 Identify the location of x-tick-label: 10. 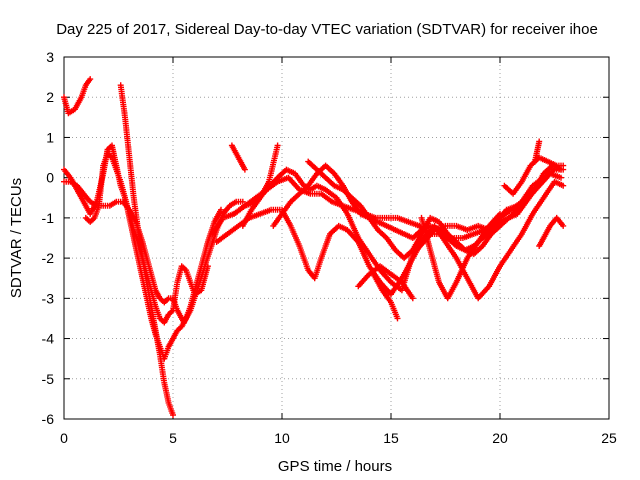
(282, 438).